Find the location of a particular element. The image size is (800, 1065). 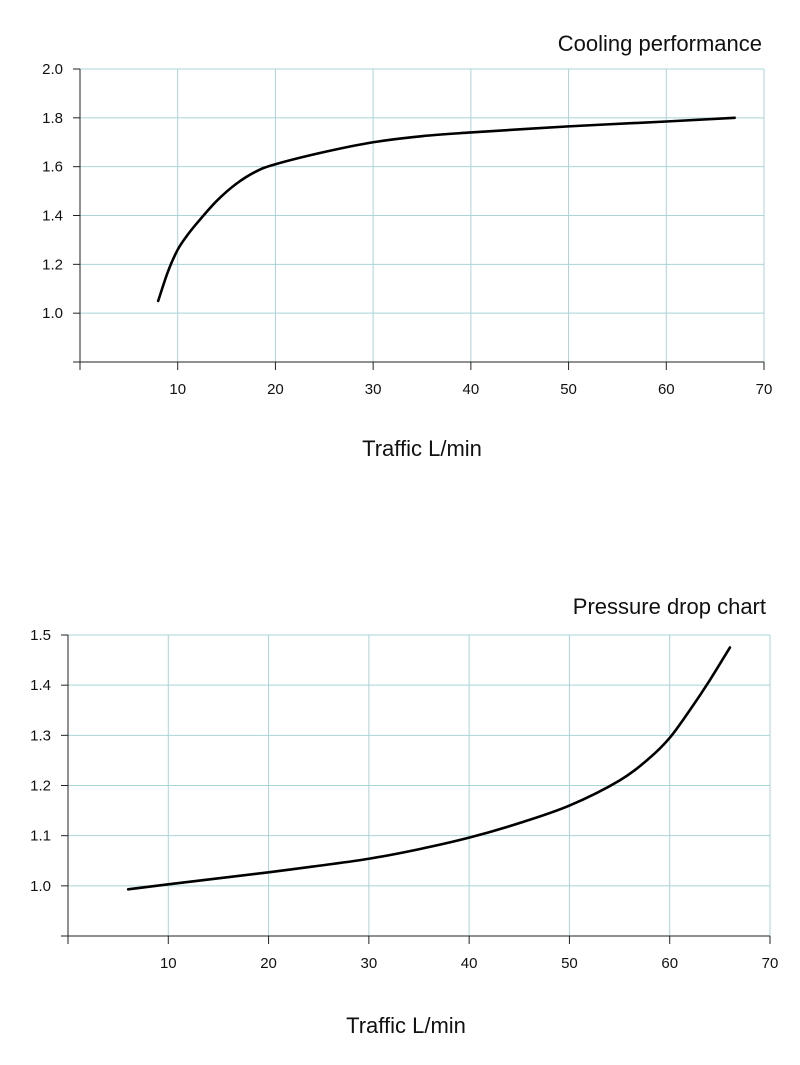

y-tick-label: 2.0 is located at coordinates (52, 69).